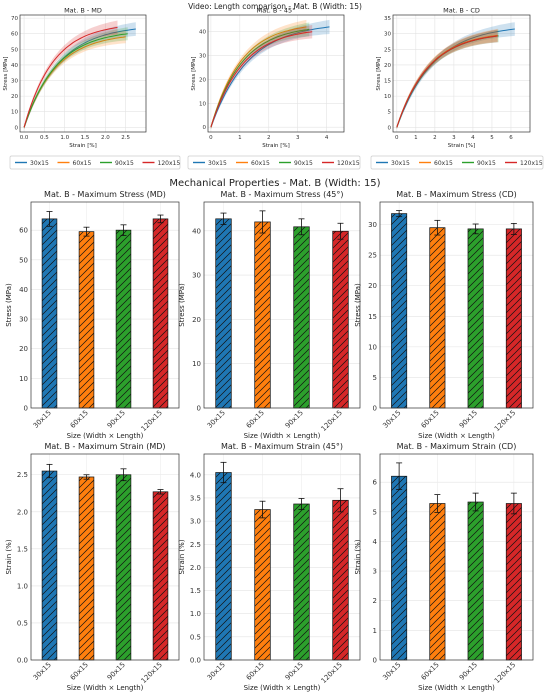  Describe the element at coordinates (375, 483) in the screenshot. I see `y-tick-label: 6` at that location.